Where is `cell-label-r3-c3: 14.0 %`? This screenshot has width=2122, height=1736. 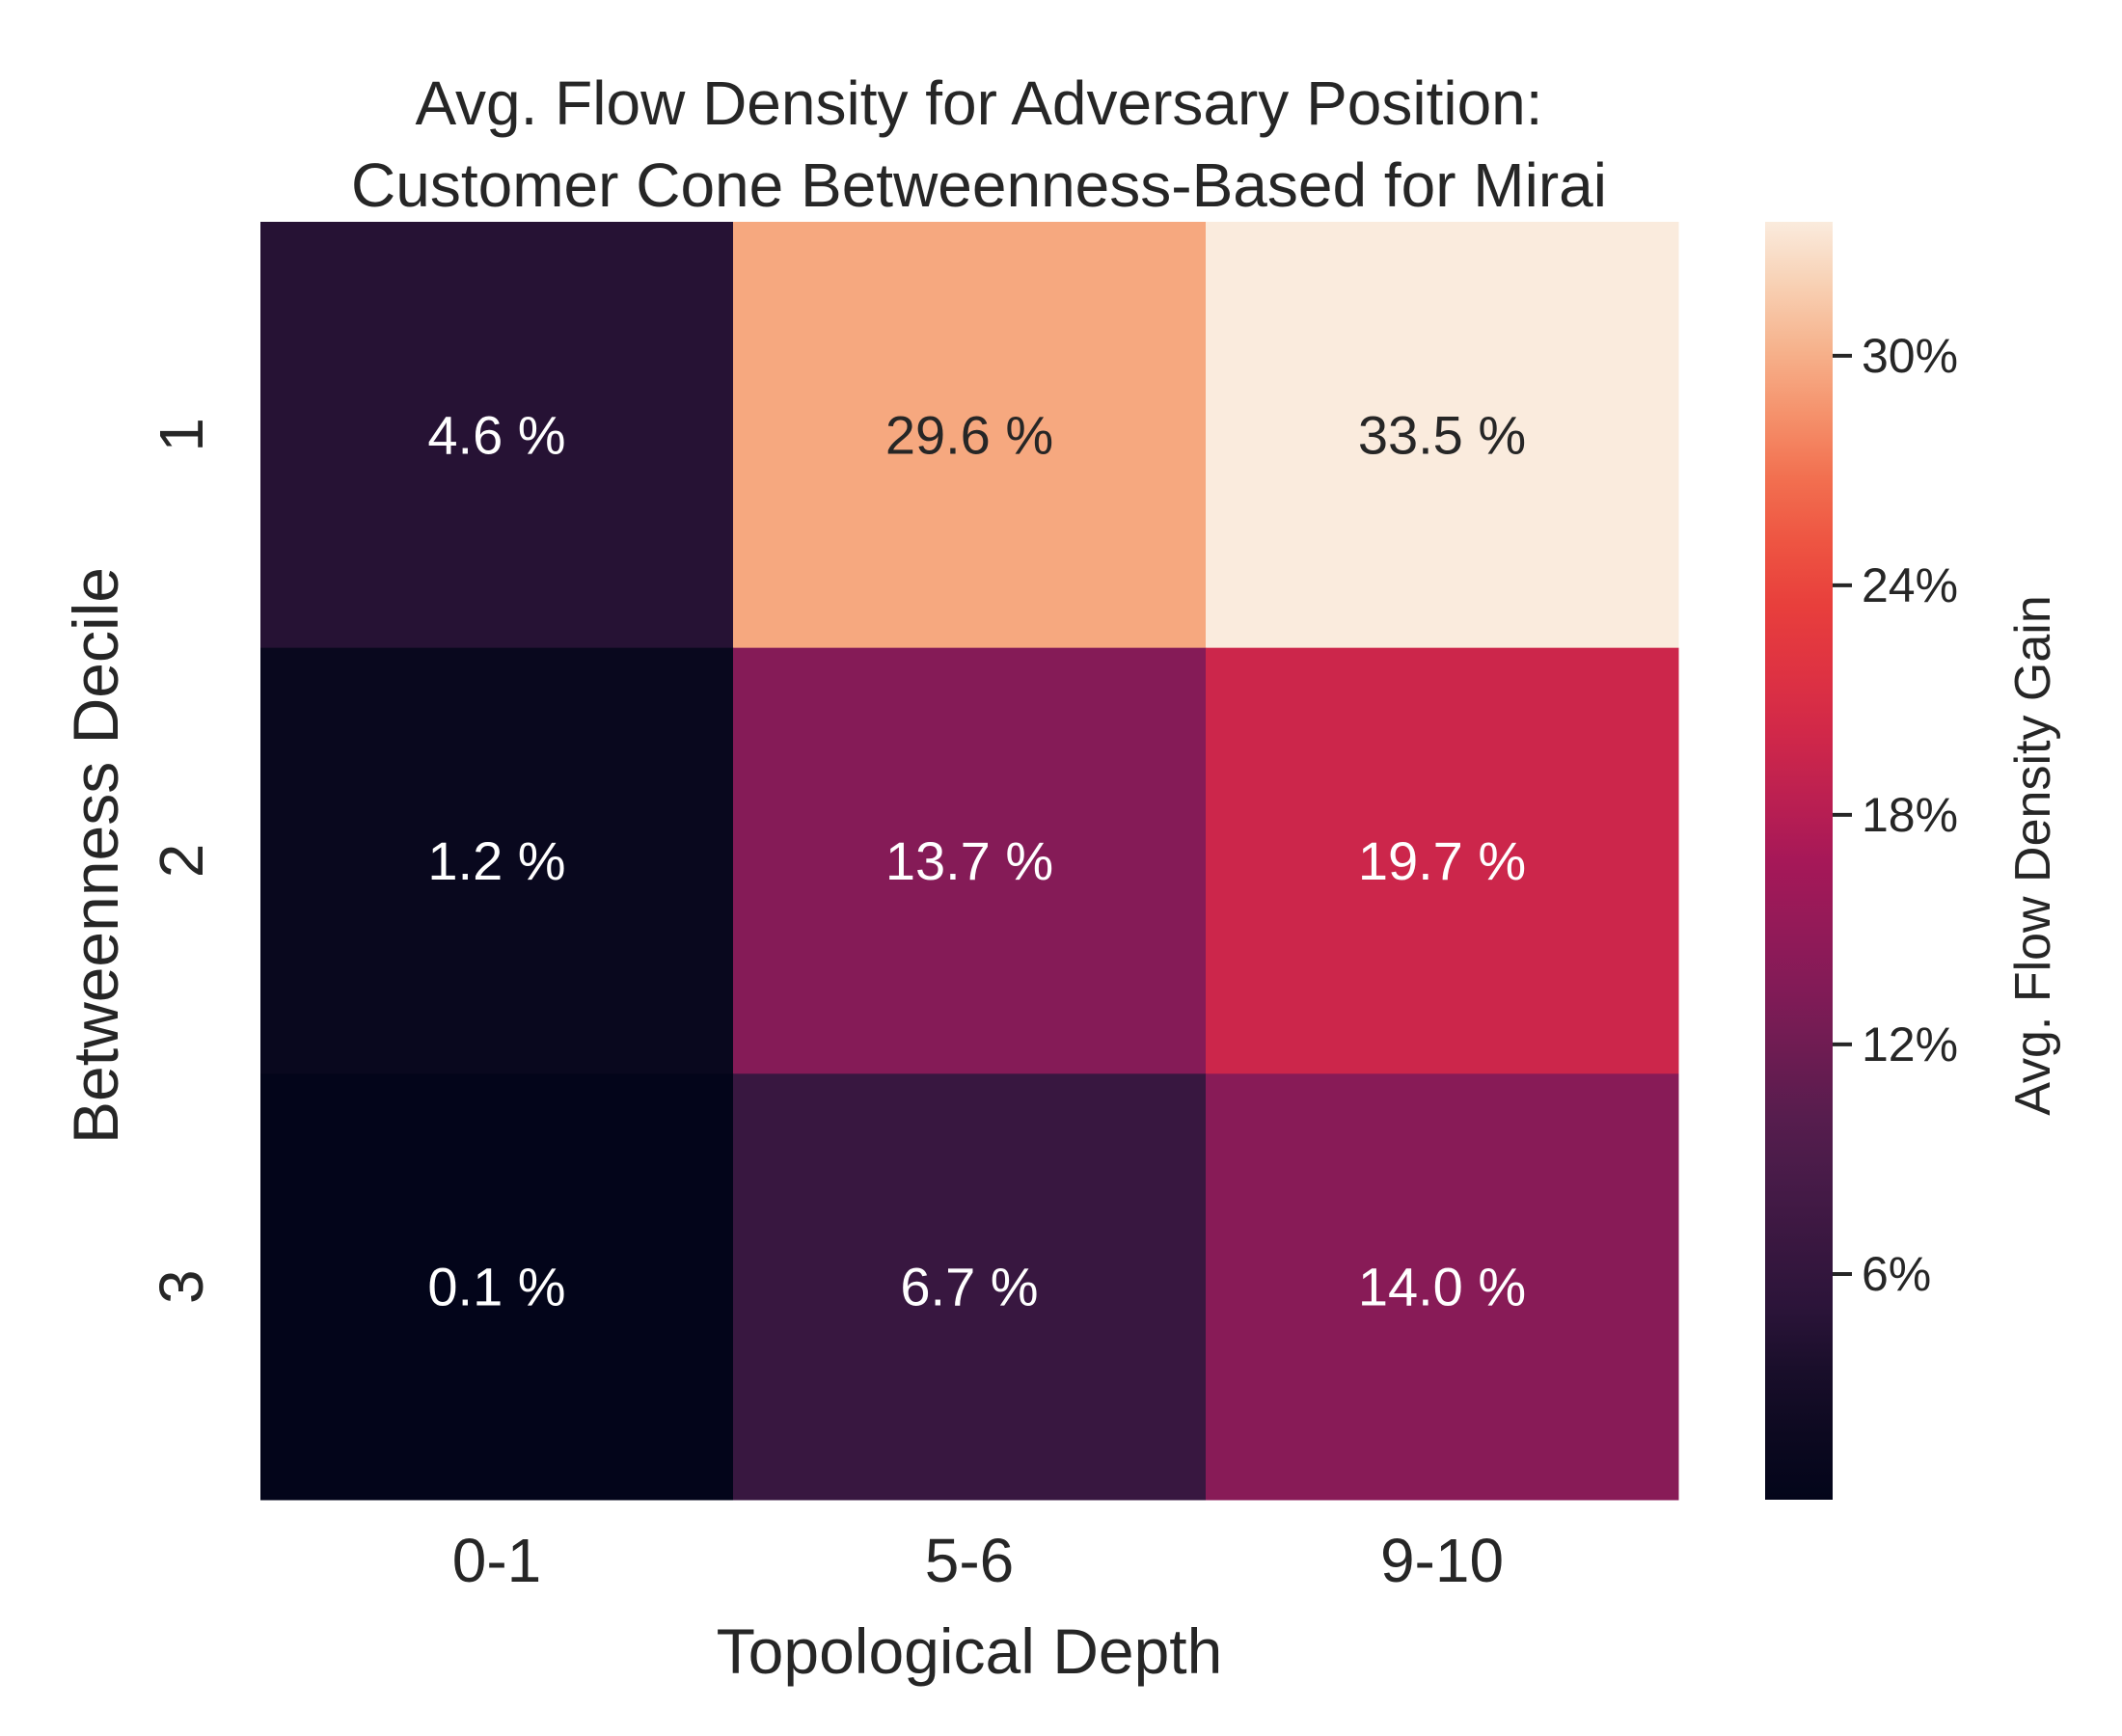
cell-label-r3-c3: 14.0 % is located at coordinates (1442, 1287).